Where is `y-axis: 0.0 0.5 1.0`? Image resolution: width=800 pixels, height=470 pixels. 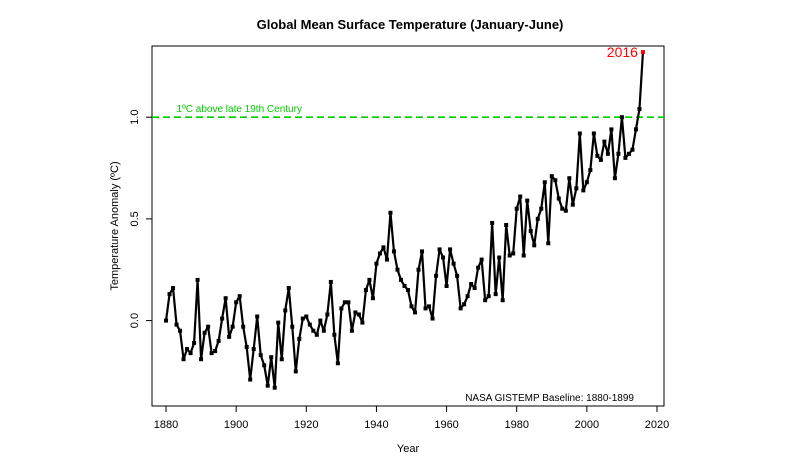 y-axis: 0.0 0.5 1.0 is located at coordinates (141, 219).